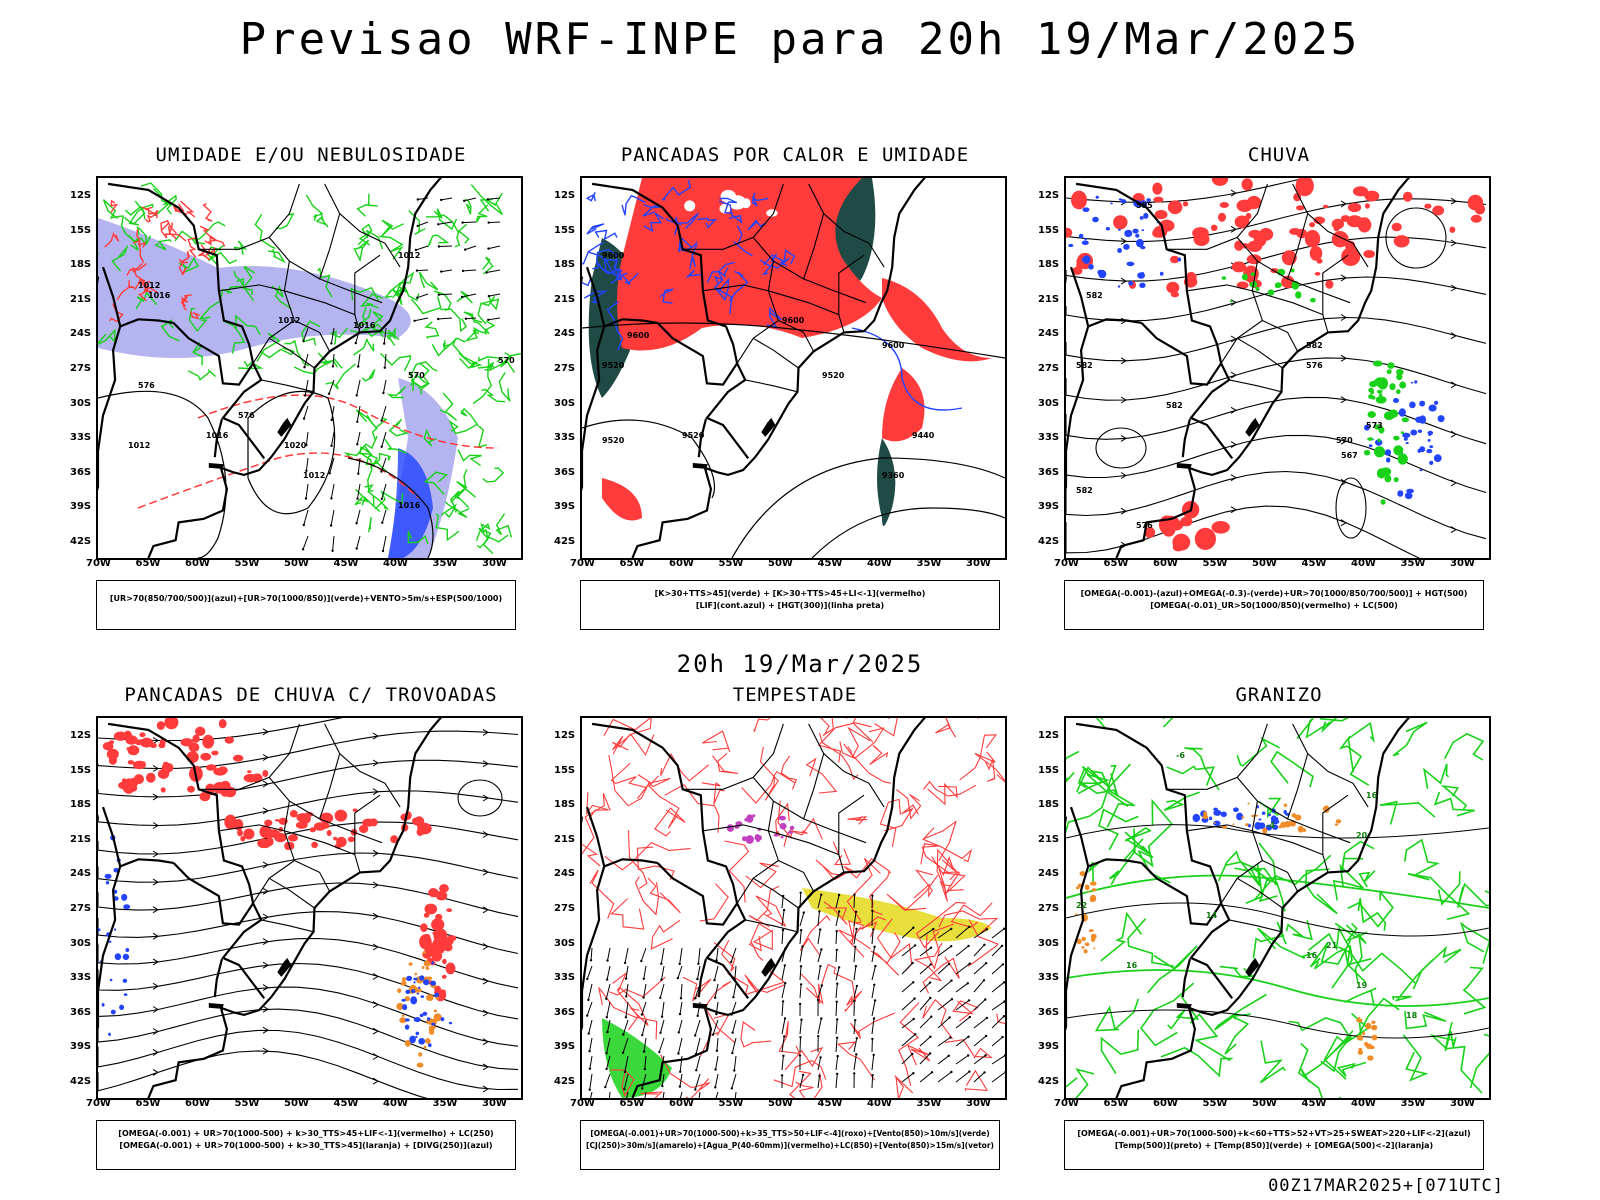 This screenshot has width=1600, height=1200. What do you see at coordinates (148, 294) in the screenshot?
I see `thickness-contour` at bounding box center [148, 294].